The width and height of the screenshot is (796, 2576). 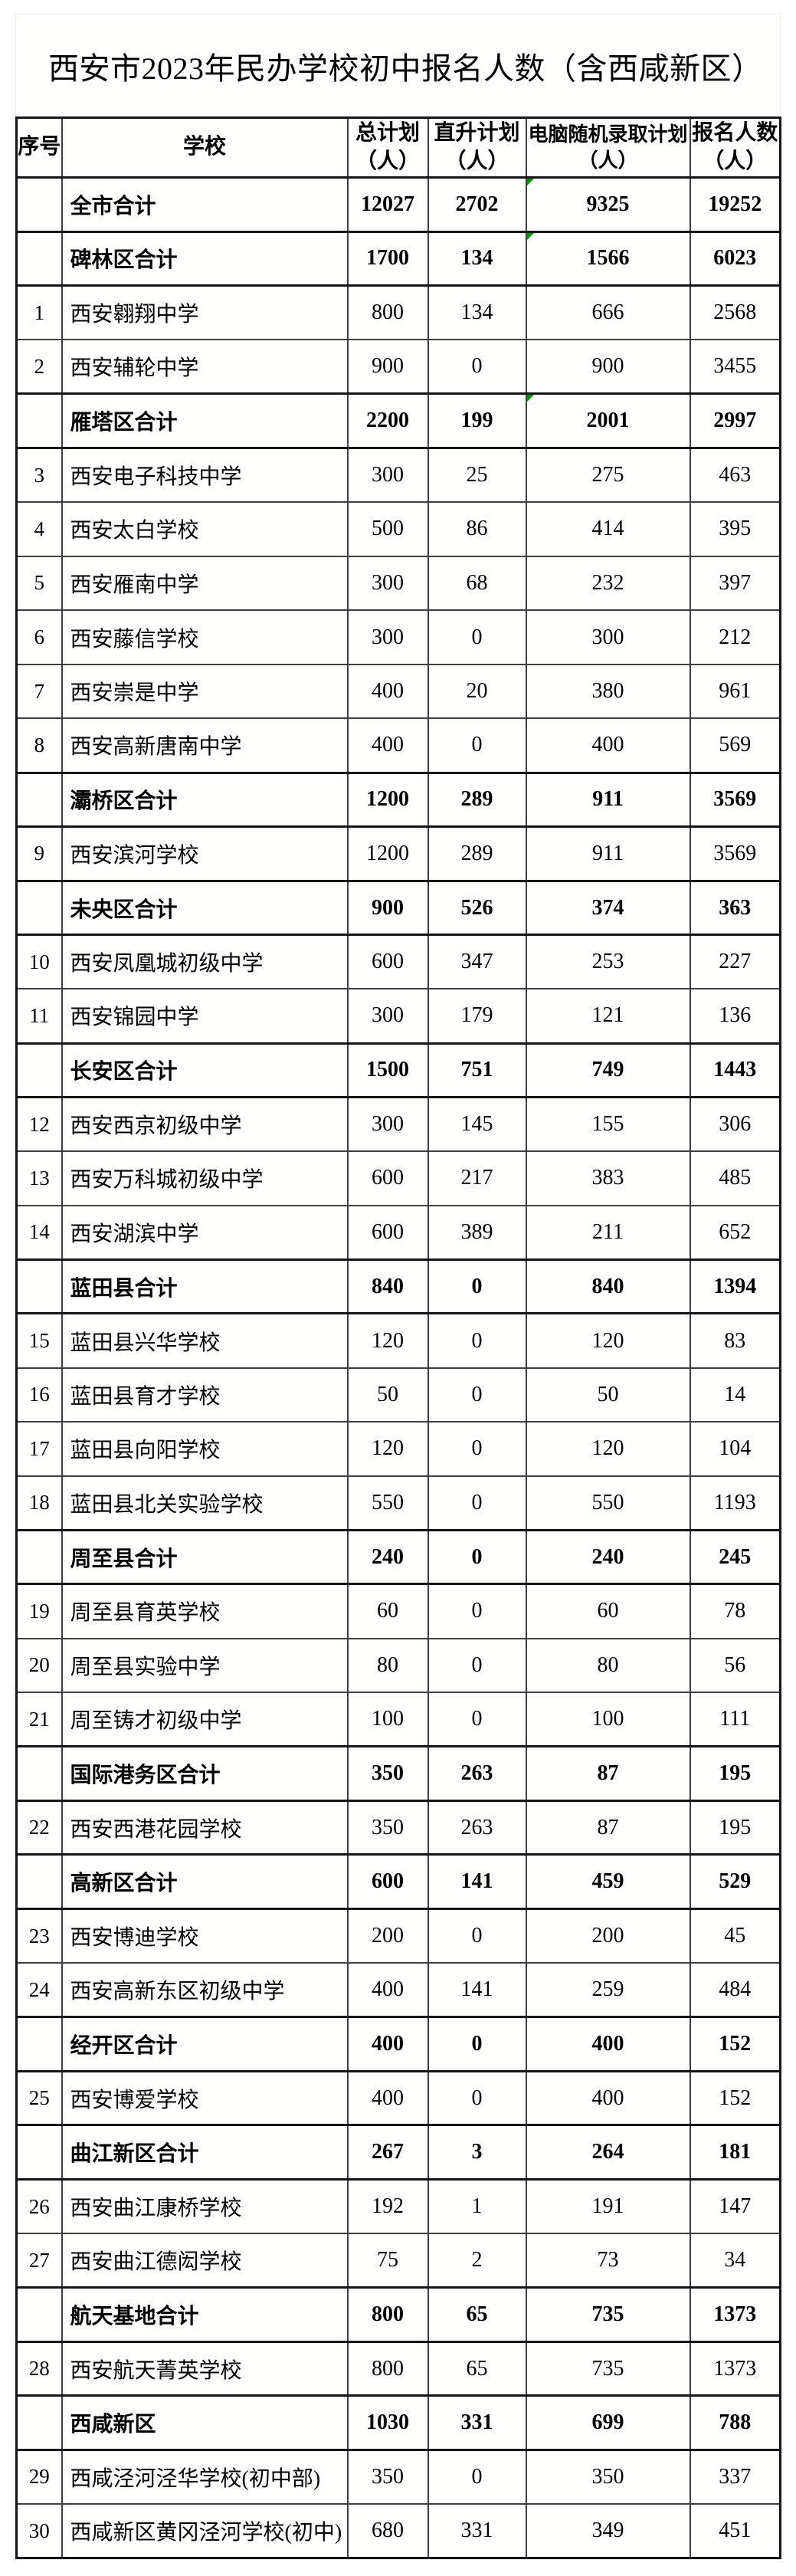 What do you see at coordinates (205, 1124) in the screenshot?
I see `school-cell: 西安西京初级中学` at bounding box center [205, 1124].